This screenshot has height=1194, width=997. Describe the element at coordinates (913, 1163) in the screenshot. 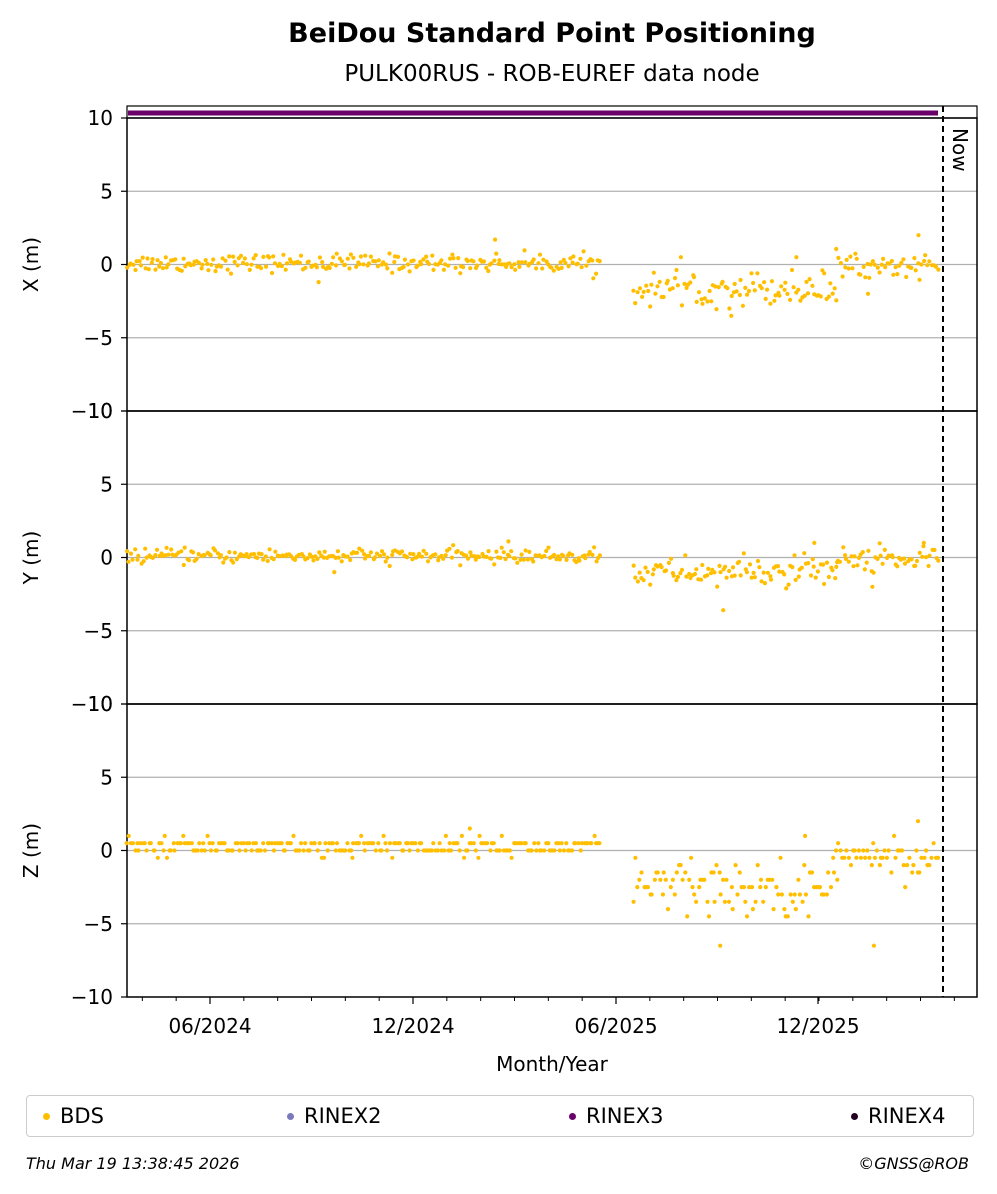

I see `footer-copyright: ©GNSS@ROB` at that location.